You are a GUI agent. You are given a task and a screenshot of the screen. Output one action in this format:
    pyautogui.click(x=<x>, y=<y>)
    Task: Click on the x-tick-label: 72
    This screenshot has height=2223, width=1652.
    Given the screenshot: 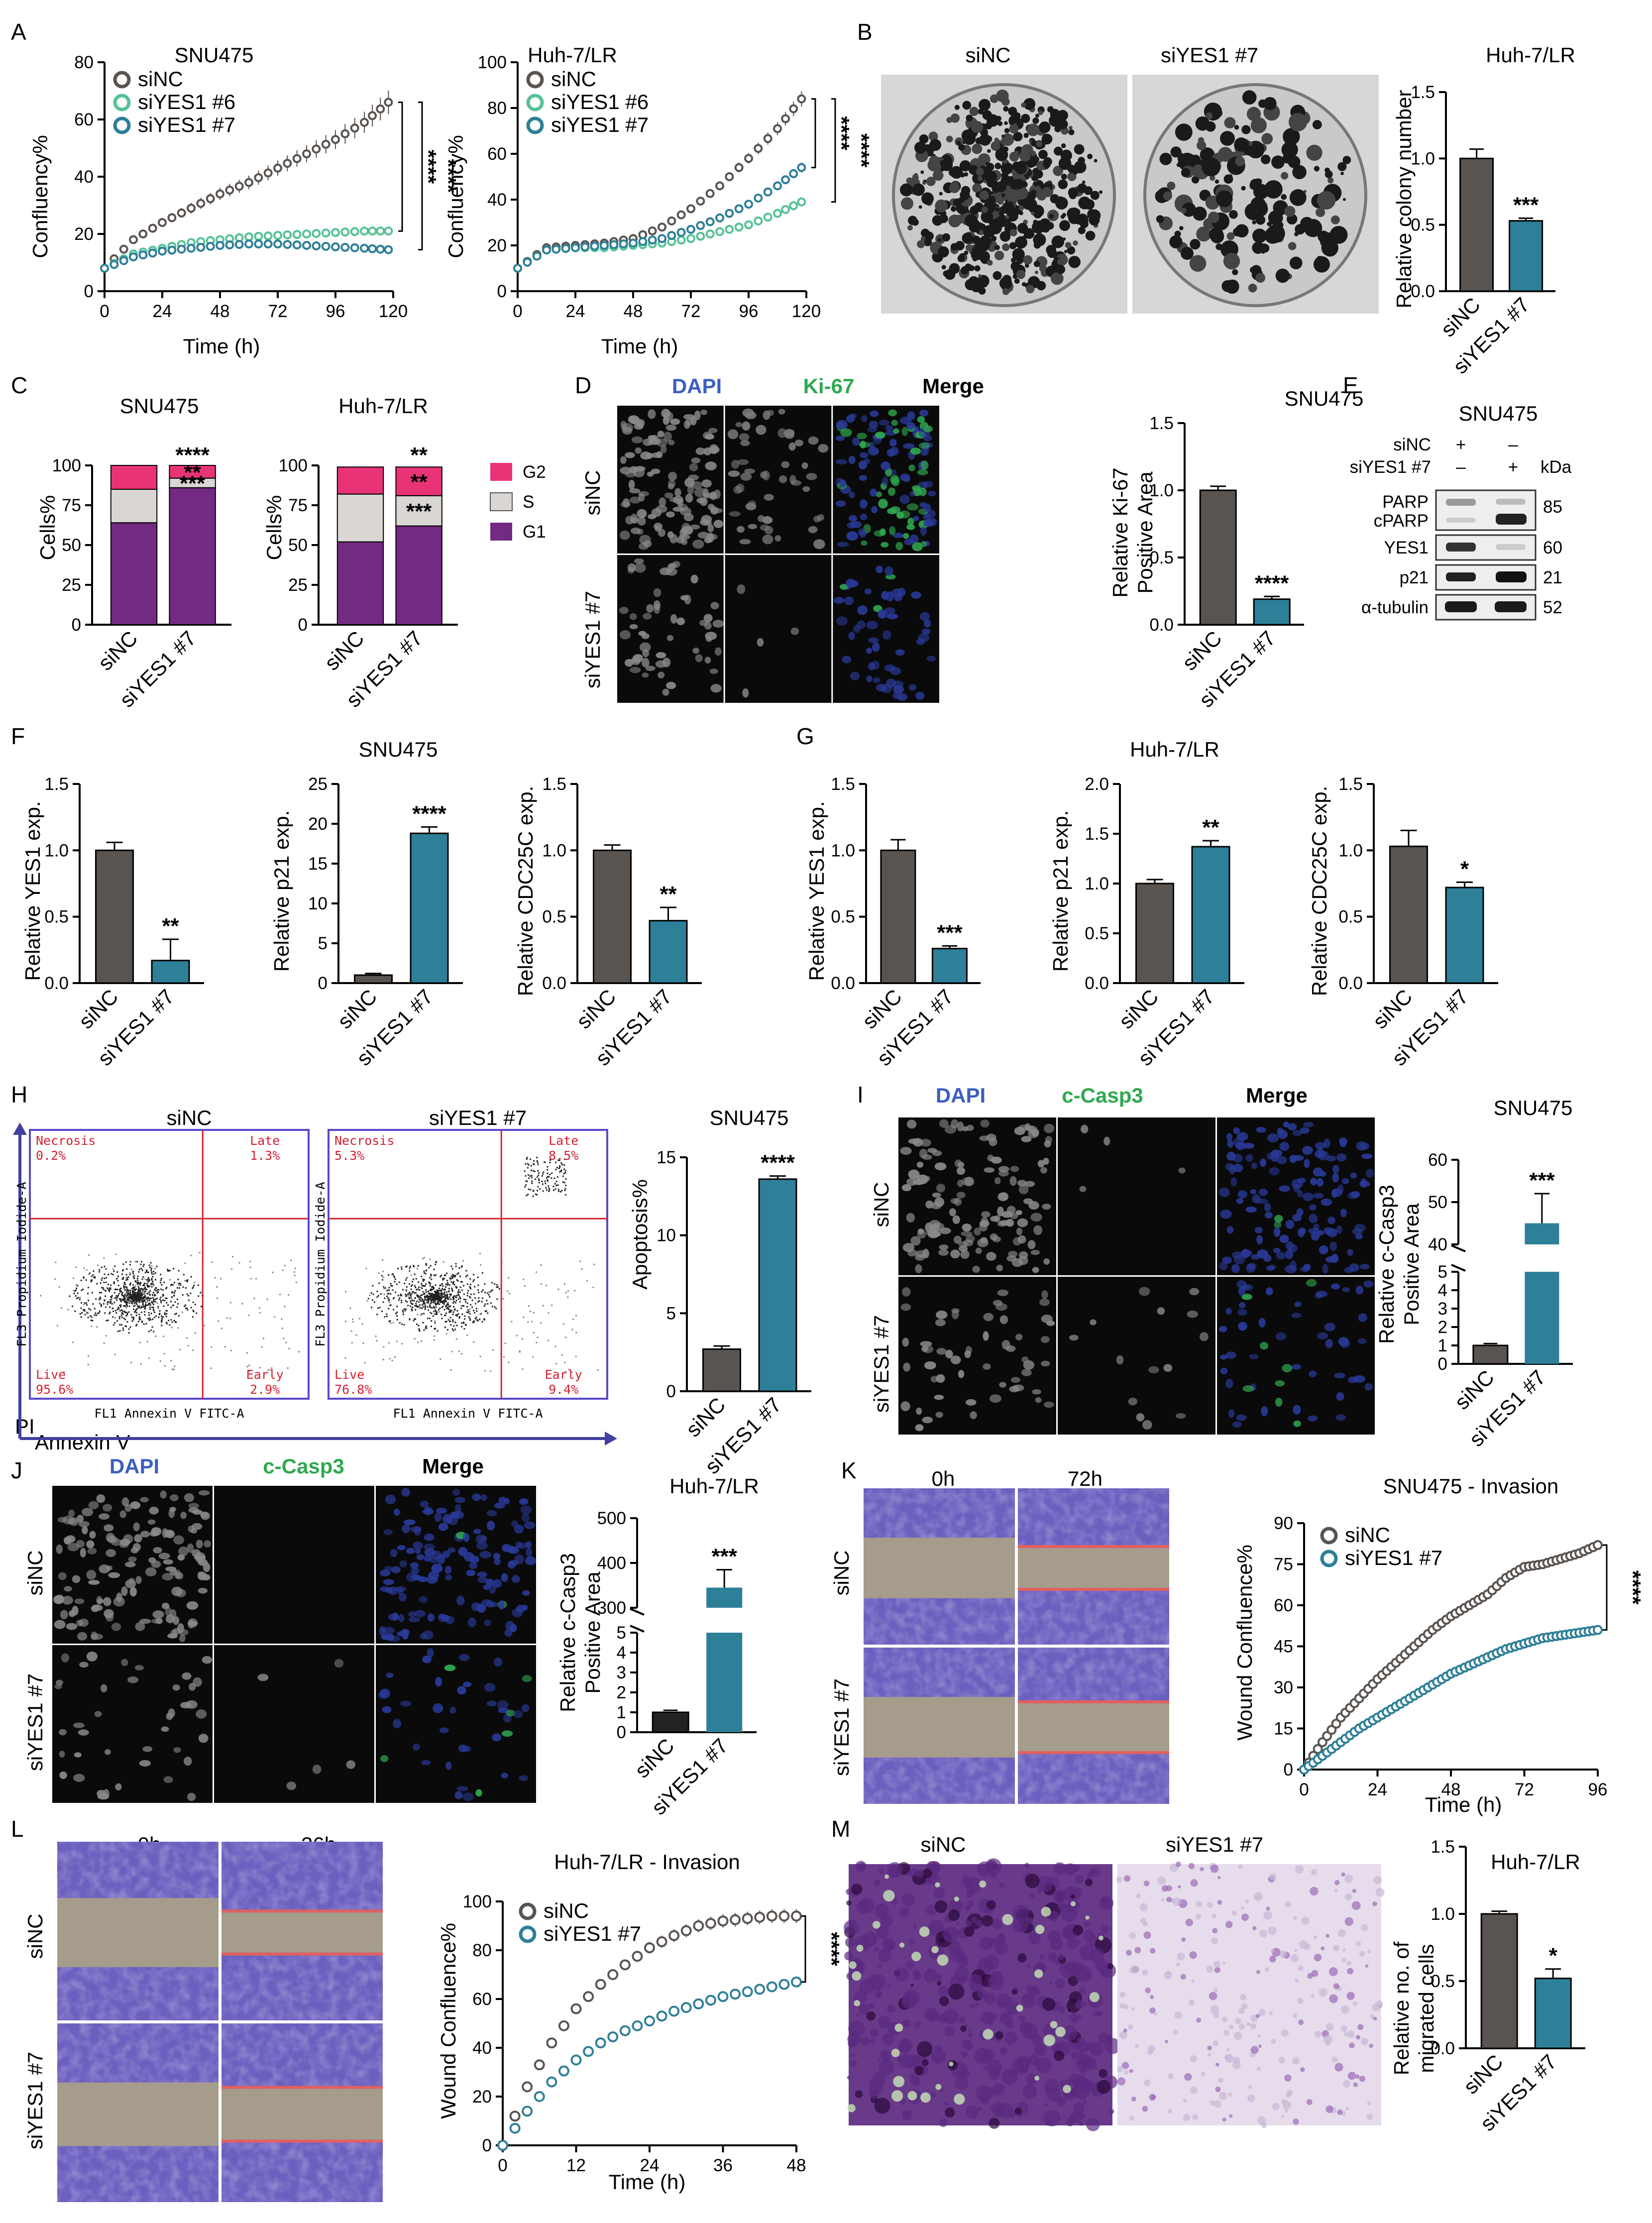 What is the action you would take?
    pyautogui.click(x=691, y=311)
    